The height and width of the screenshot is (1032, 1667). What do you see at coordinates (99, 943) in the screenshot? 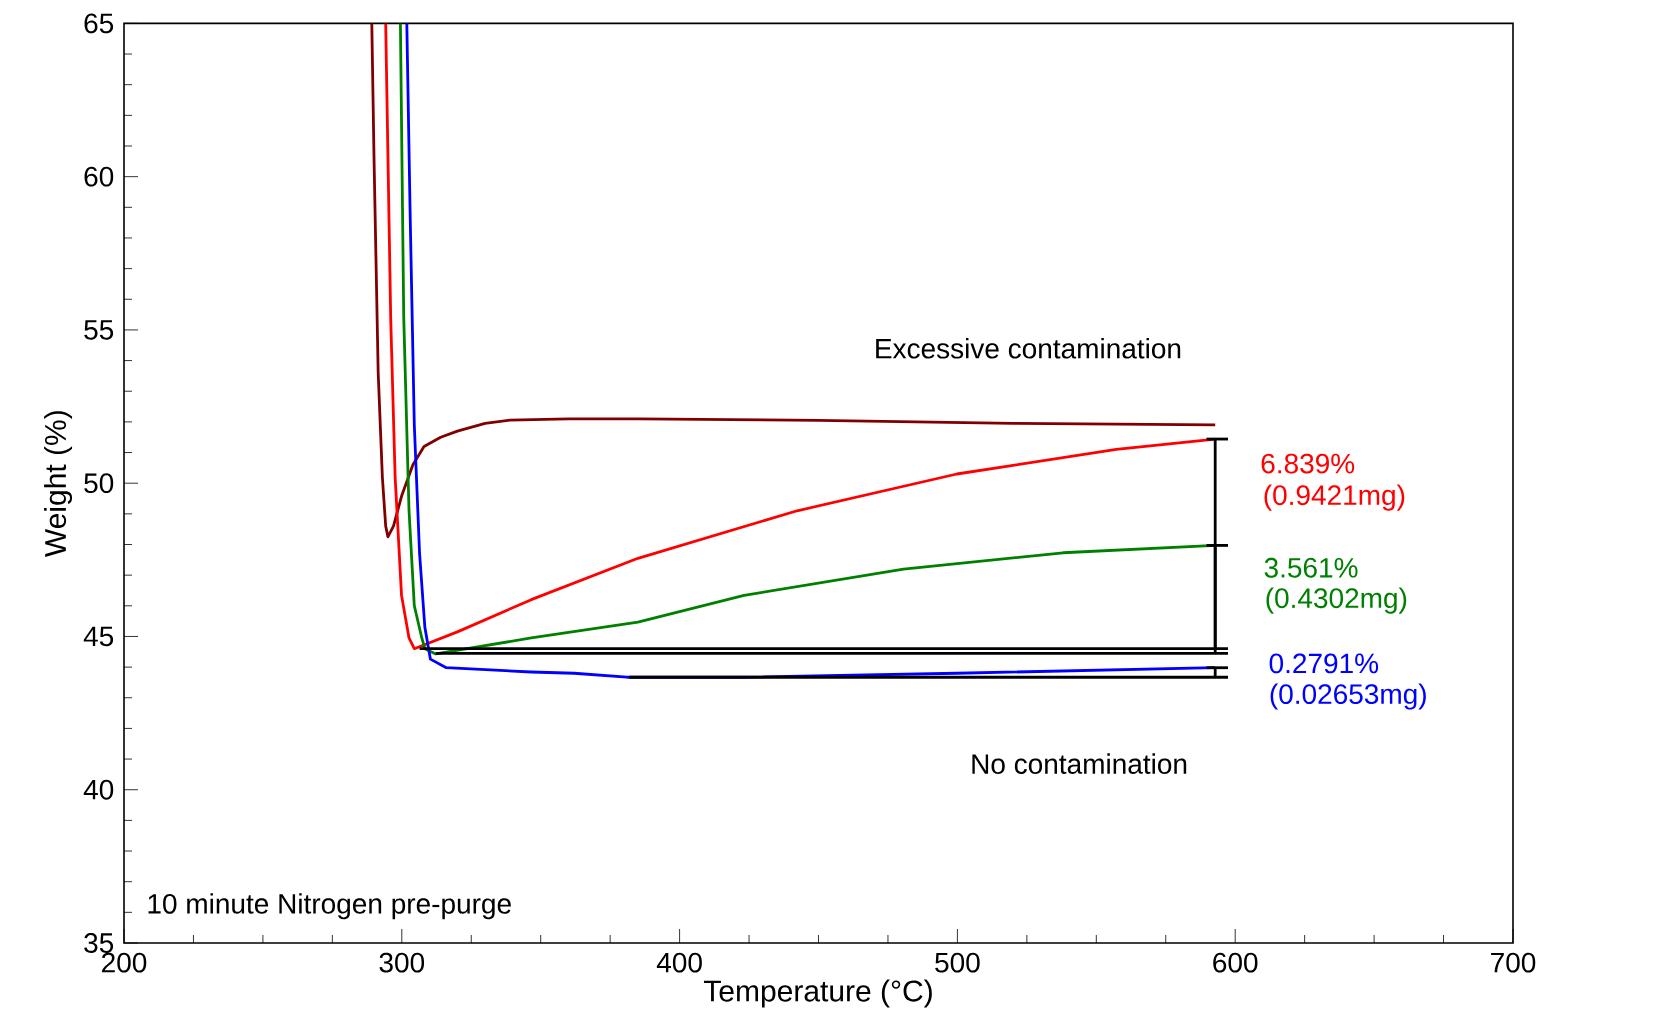
I see `y-tick-label: 35` at bounding box center [99, 943].